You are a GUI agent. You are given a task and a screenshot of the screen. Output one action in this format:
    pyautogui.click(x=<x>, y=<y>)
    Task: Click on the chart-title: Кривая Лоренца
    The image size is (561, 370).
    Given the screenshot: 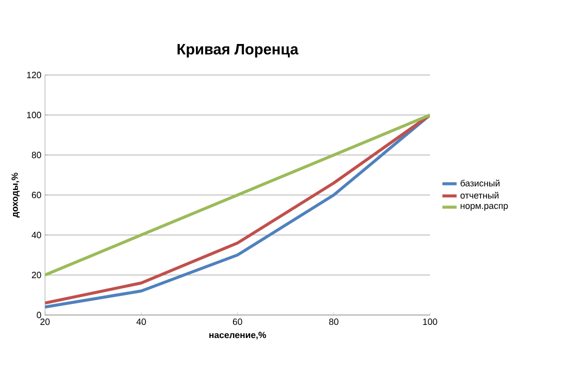 What is the action you would take?
    pyautogui.click(x=238, y=51)
    